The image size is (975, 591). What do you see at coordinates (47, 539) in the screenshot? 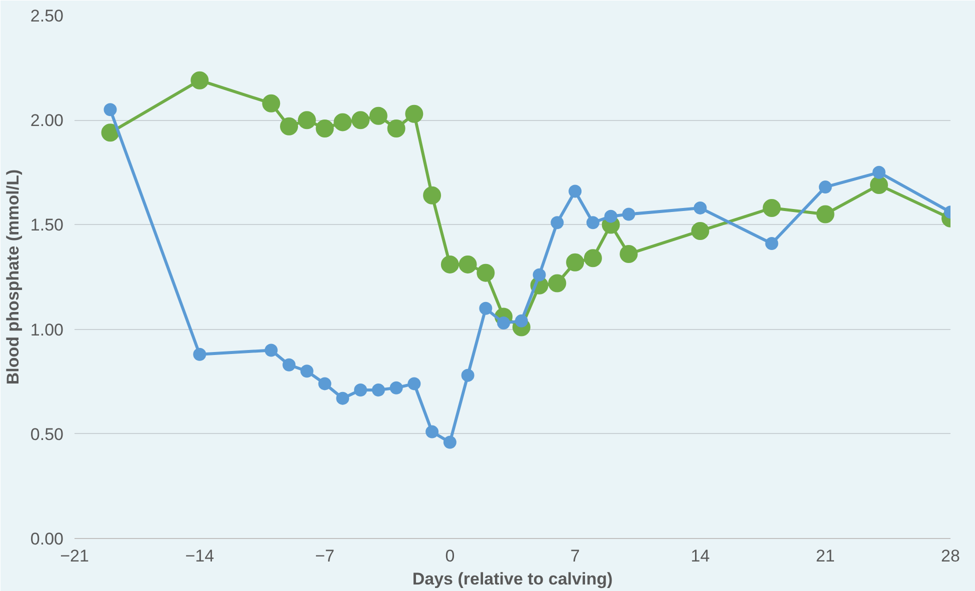
I see `y-tick-label: 0.00` at bounding box center [47, 539].